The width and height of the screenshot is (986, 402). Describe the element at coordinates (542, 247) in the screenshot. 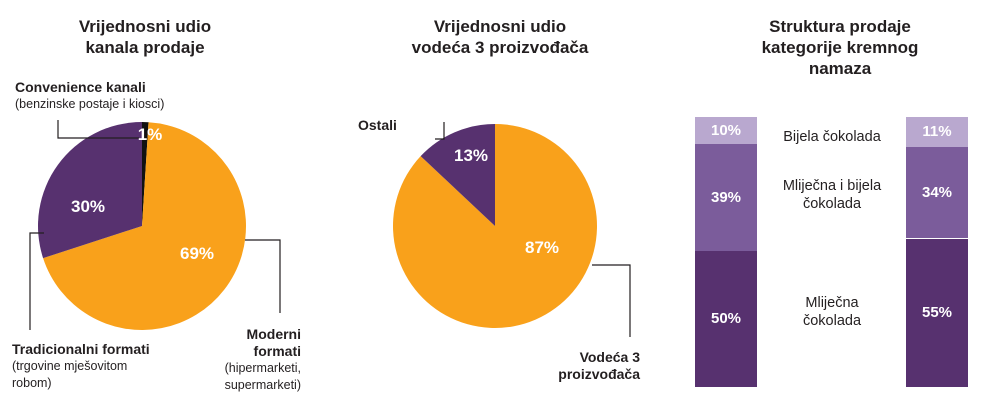

I see `pie2-label-87: 87%` at that location.